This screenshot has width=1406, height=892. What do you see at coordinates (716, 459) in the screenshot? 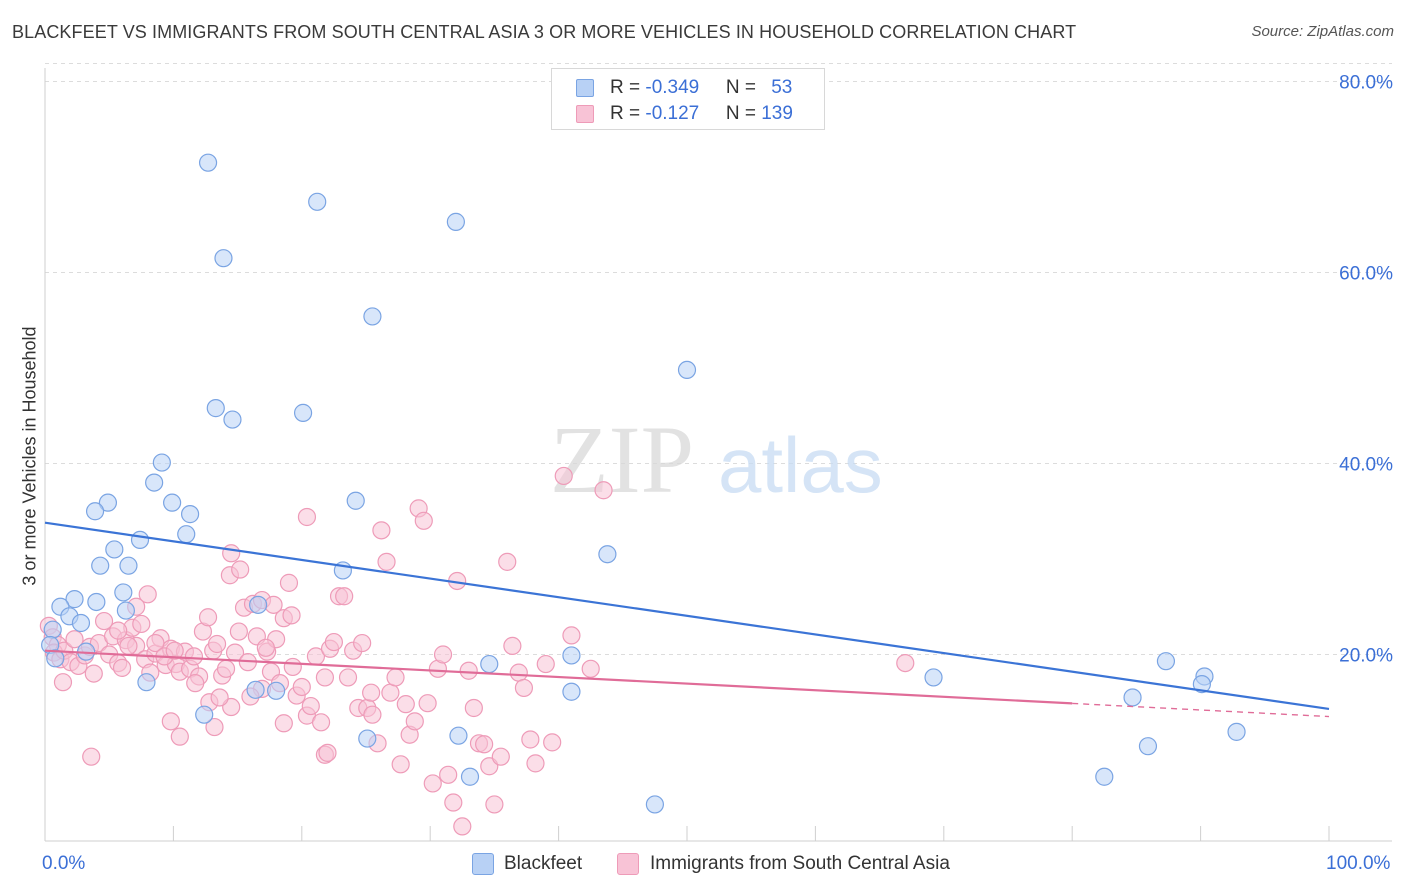
I see `watermark: ZIP atlas` at bounding box center [716, 459].